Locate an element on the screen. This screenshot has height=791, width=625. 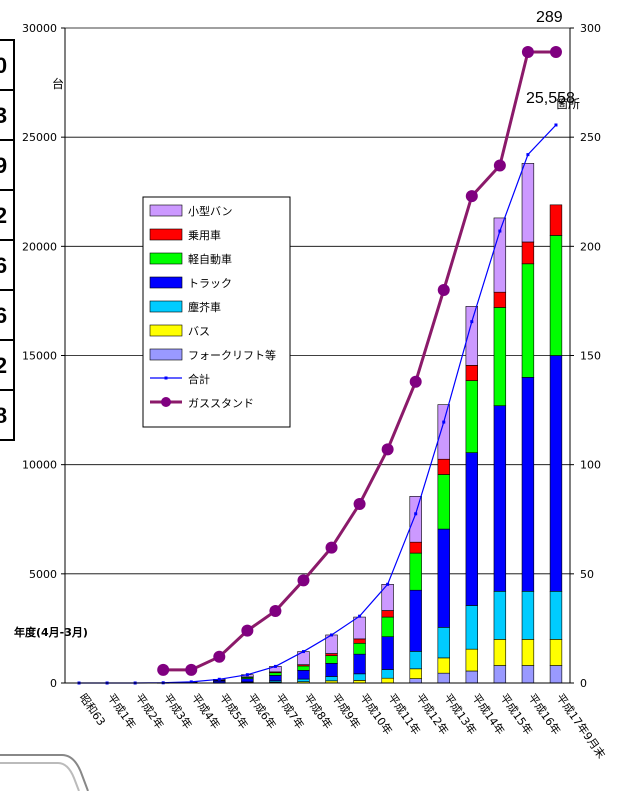
left-tick-label: 5000 is located at coordinates (43, 574).